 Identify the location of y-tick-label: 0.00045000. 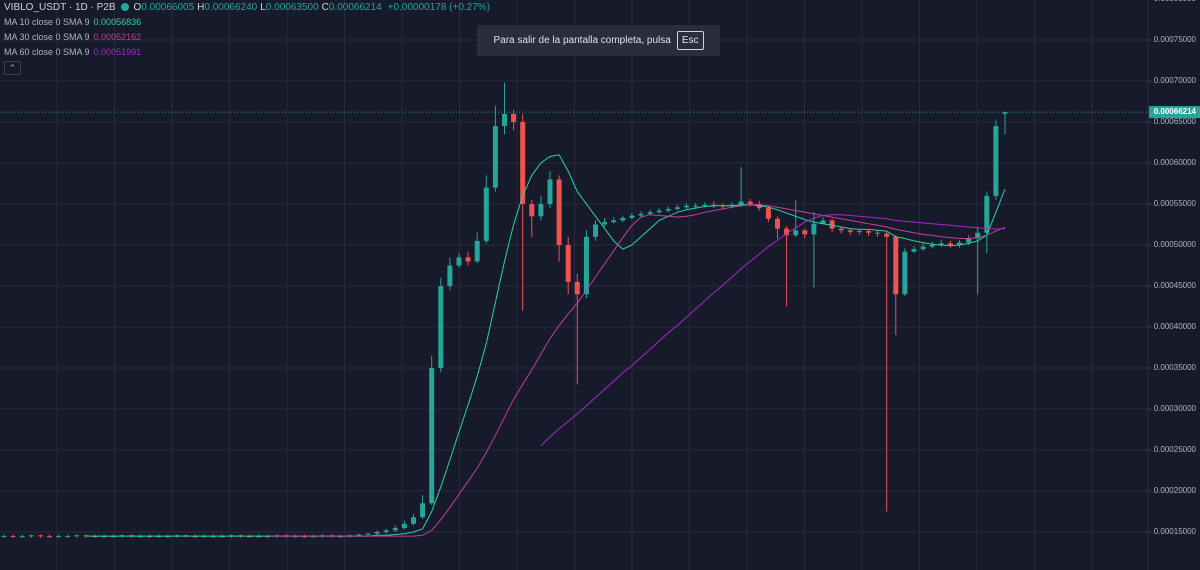
(1175, 285).